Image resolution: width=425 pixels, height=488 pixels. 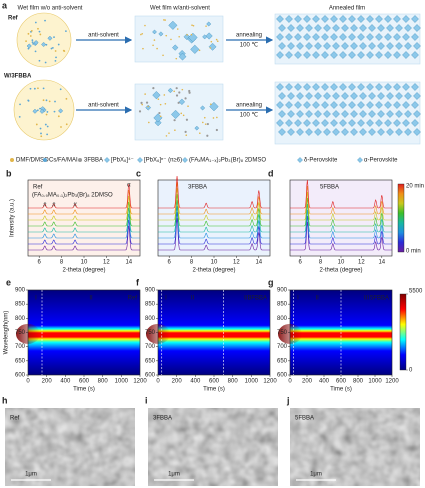 What do you see at coordinates (282, 361) in the screenshot?
I see `y-tick-label: 650` at bounding box center [282, 361].